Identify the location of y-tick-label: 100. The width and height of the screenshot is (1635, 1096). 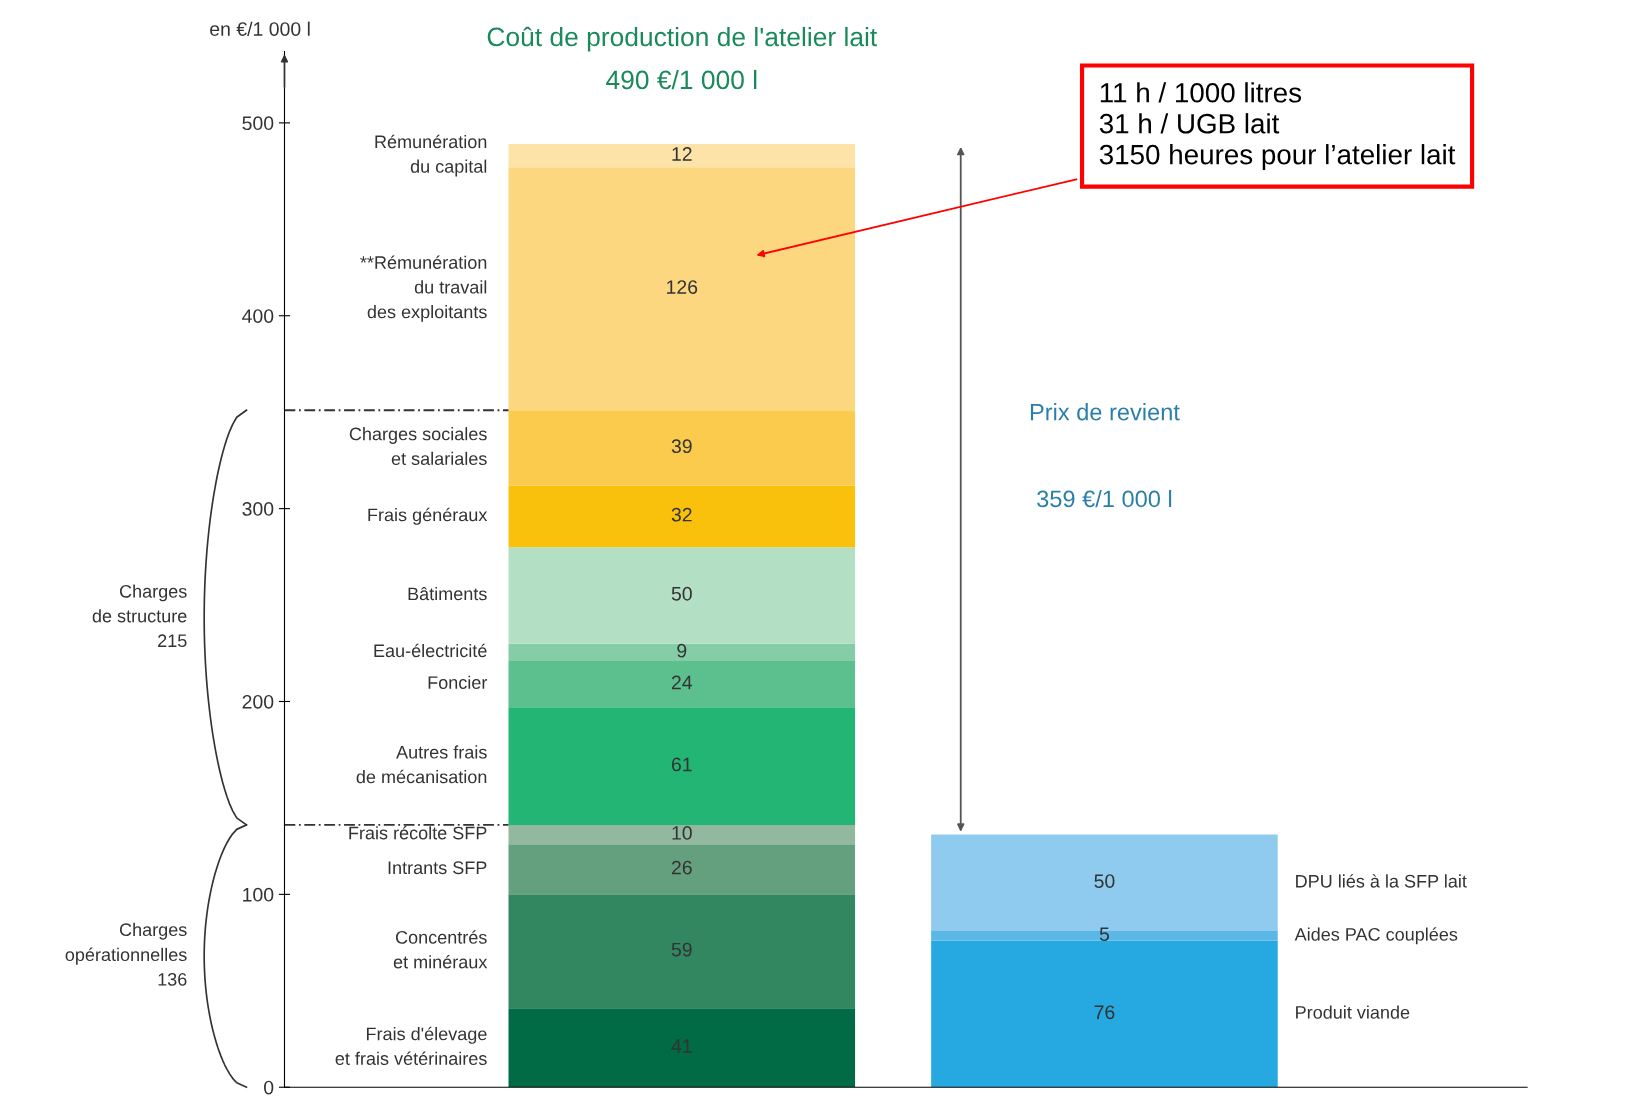
(258, 894).